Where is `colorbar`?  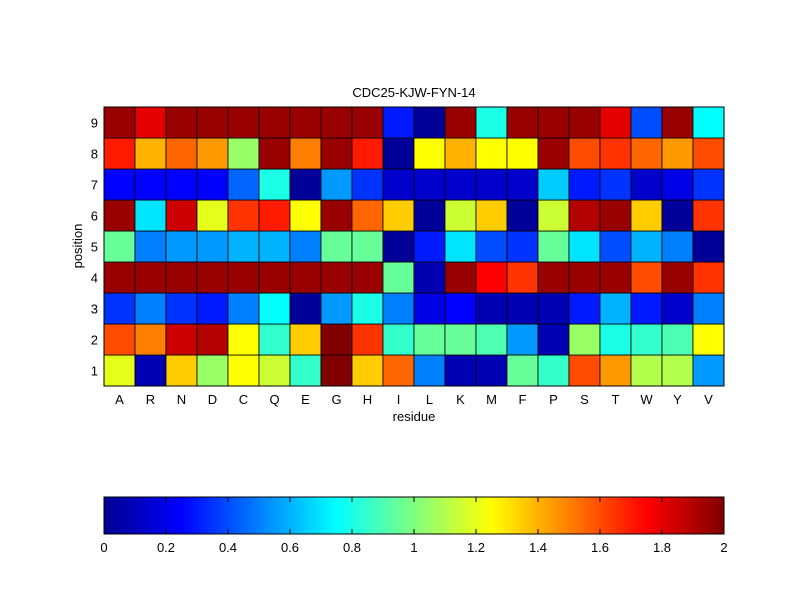
colorbar is located at coordinates (414, 515).